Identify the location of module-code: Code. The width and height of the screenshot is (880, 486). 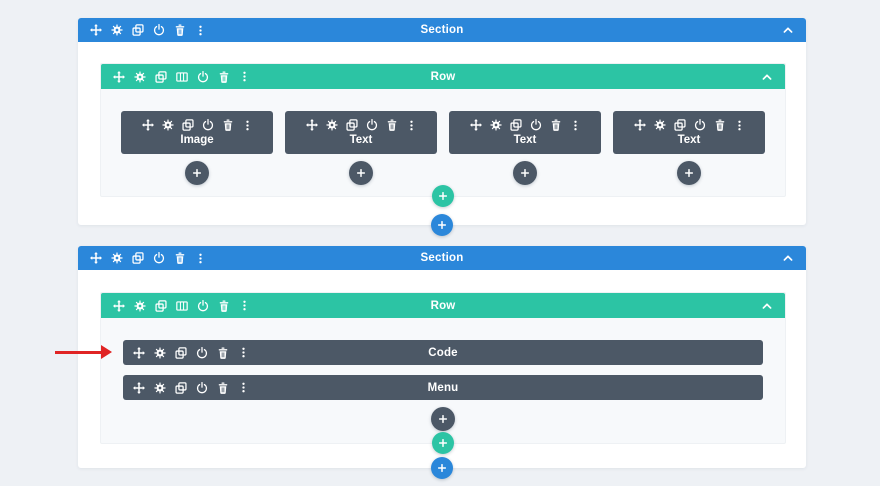
(443, 352).